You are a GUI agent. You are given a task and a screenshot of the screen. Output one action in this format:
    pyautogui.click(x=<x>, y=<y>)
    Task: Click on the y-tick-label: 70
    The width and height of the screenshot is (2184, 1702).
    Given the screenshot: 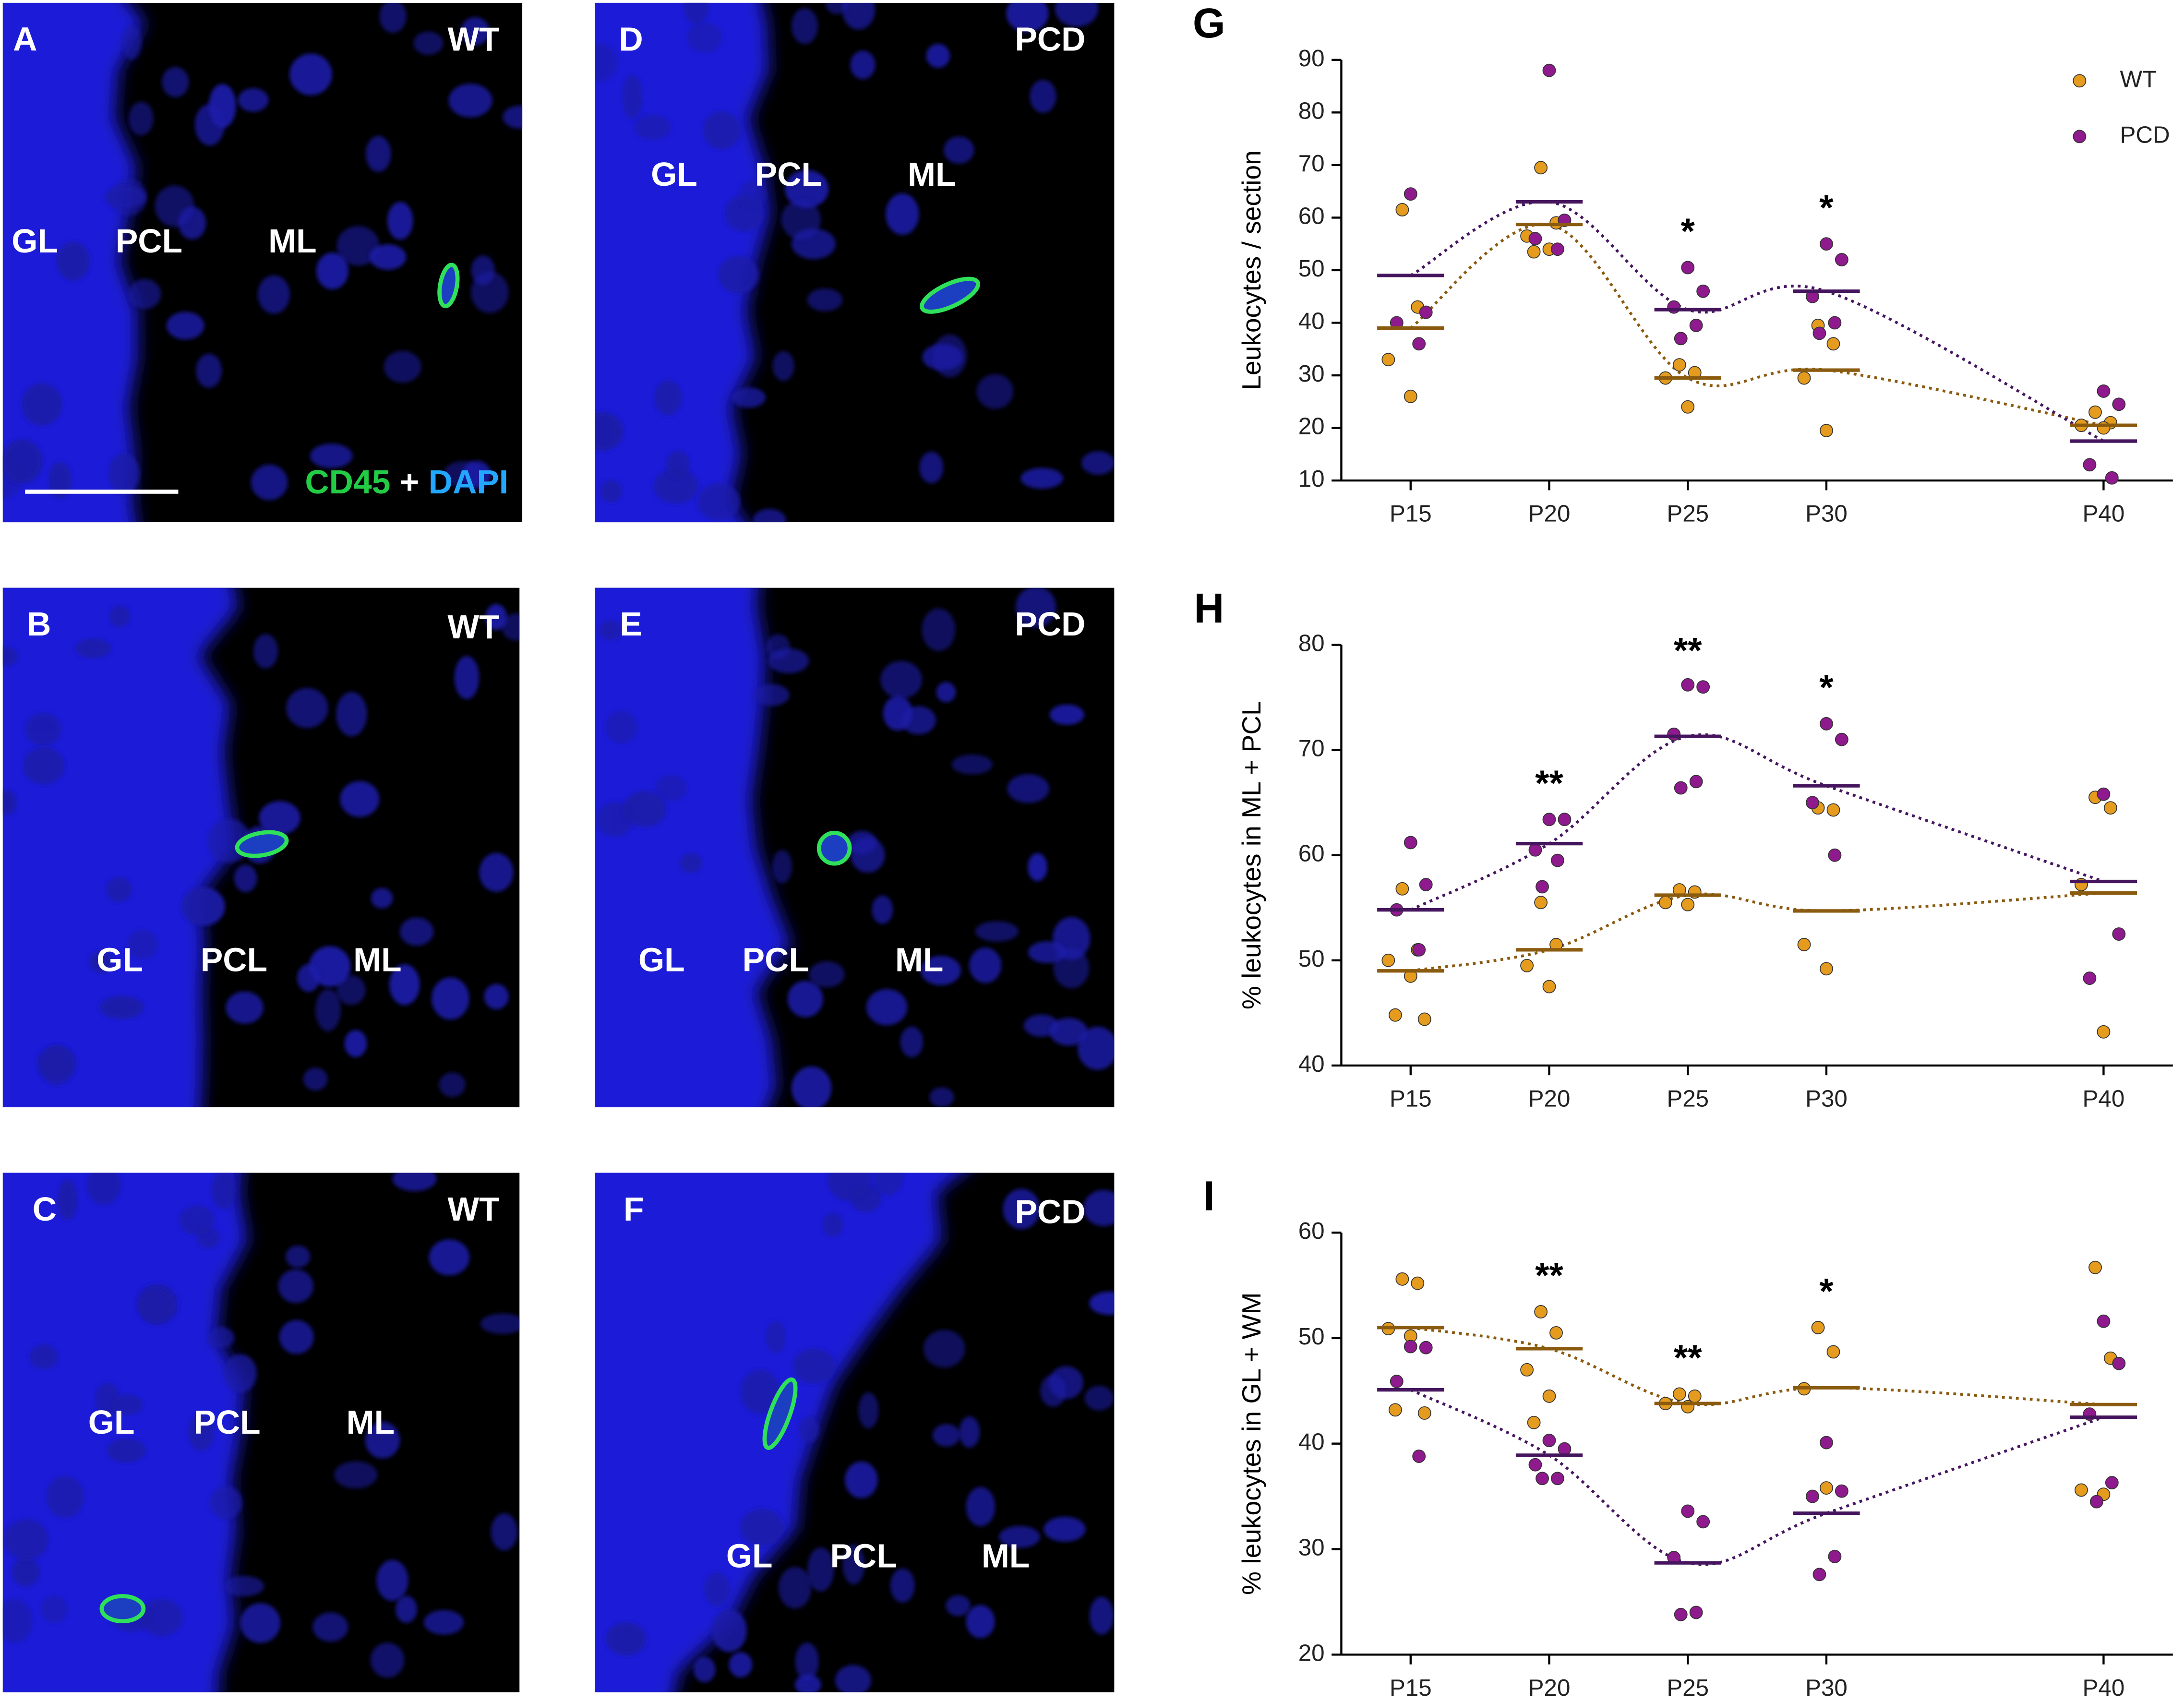 What is the action you would take?
    pyautogui.click(x=1311, y=749)
    